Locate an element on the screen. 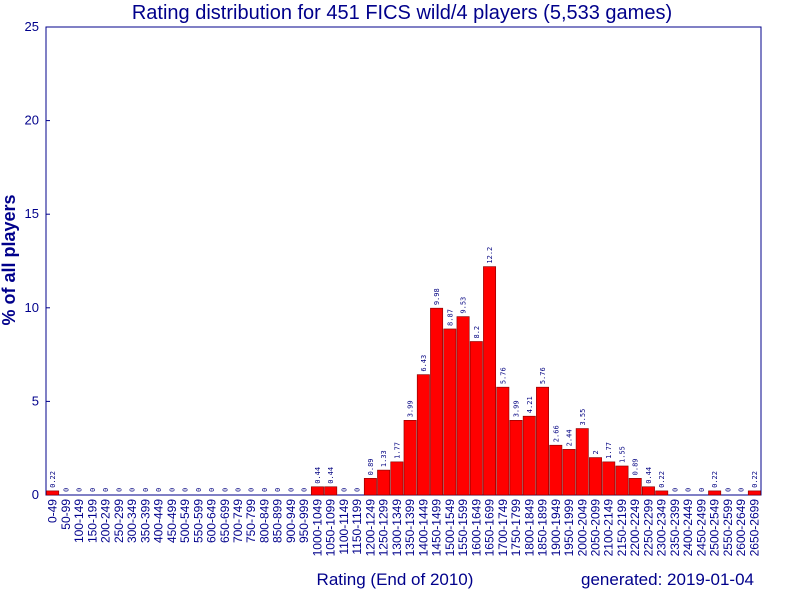 This screenshot has width=790, height=590. x-tick-label: 750-799 is located at coordinates (251, 521).